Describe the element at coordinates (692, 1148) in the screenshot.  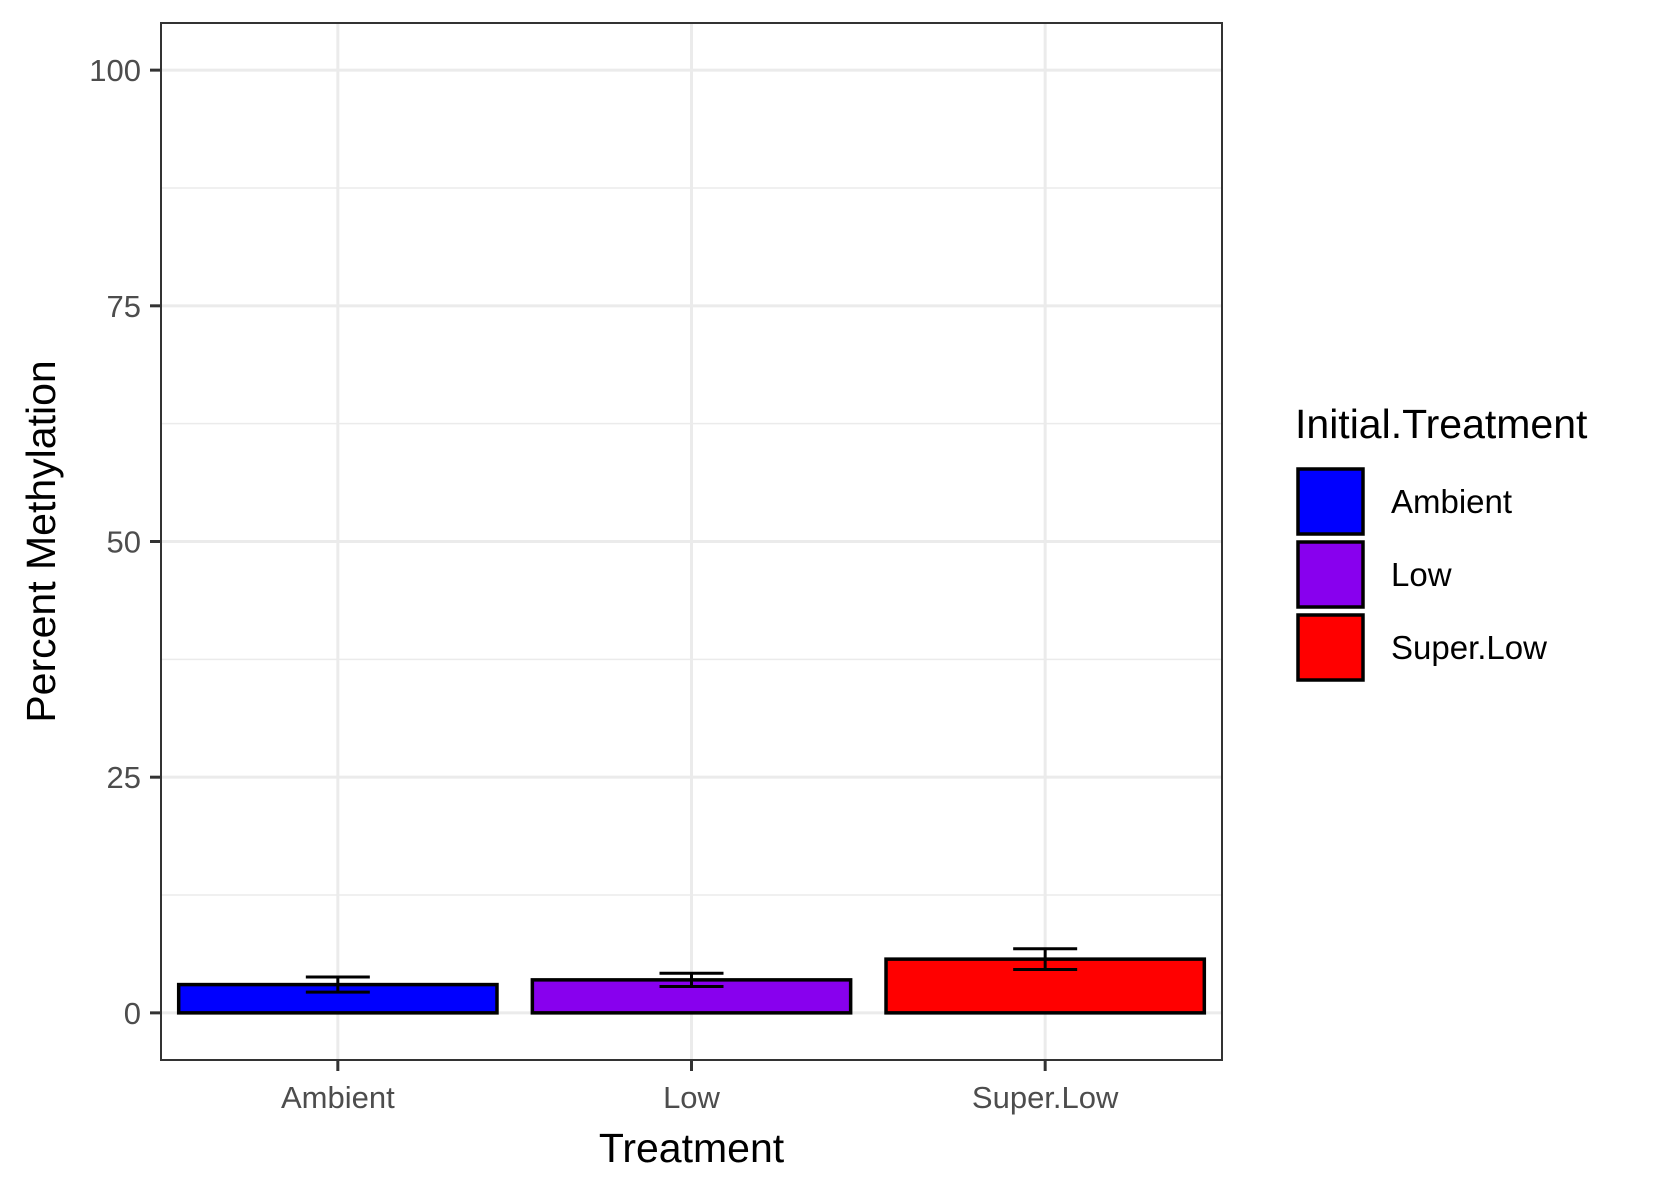
I see `x-axis-title: Treatment` at that location.